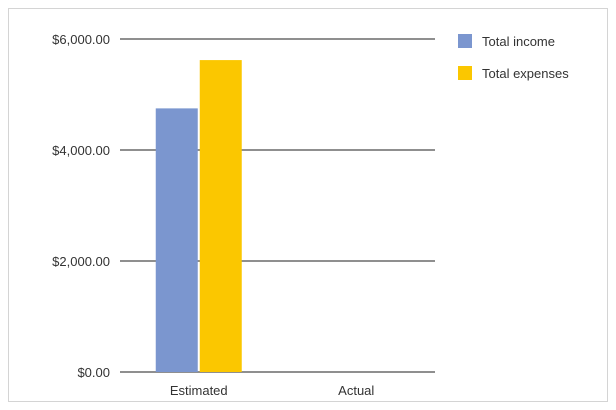 Image resolution: width=616 pixels, height=410 pixels. I want to click on bar-total-expenses-estimated, so click(220, 216).